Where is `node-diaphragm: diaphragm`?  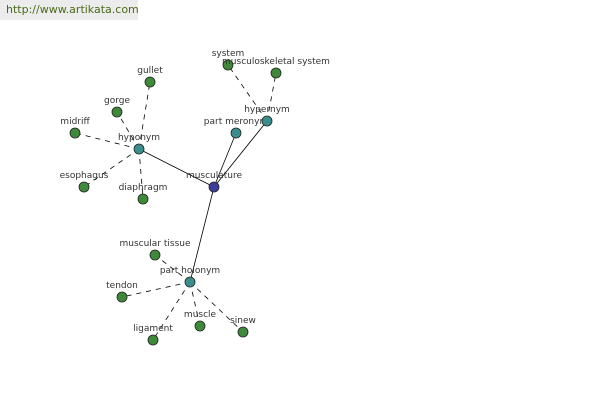 node-diaphragm: diaphragm is located at coordinates (143, 194).